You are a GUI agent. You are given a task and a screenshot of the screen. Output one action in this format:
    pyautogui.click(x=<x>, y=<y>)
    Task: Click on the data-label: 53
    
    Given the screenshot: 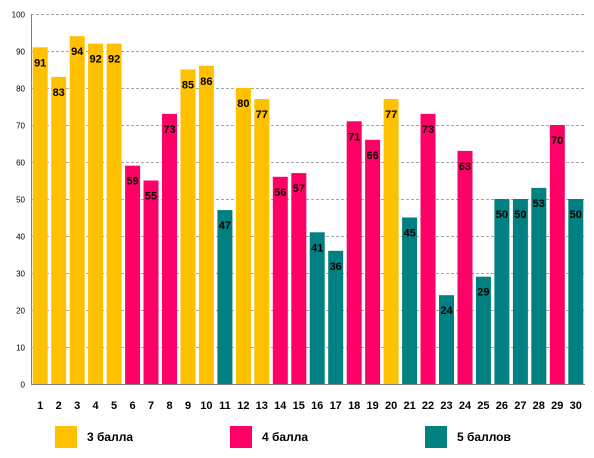 What is the action you would take?
    pyautogui.click(x=539, y=204)
    